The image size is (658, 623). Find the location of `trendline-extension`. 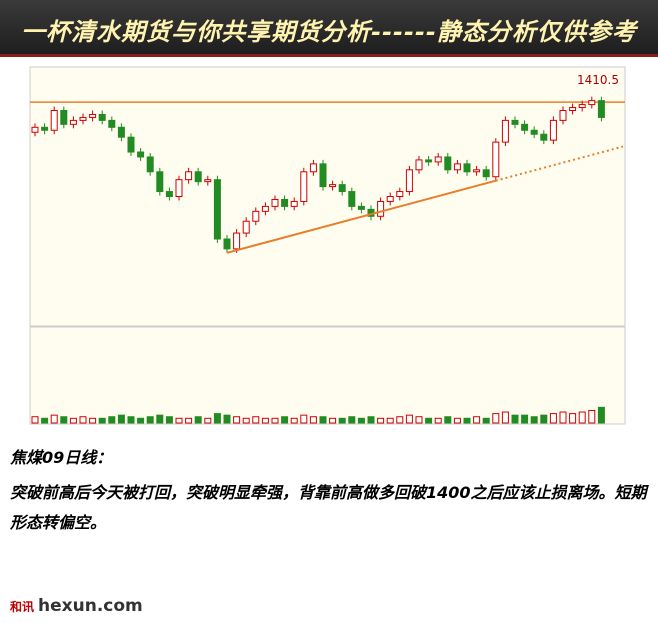

trendline-extension is located at coordinates (559, 163).